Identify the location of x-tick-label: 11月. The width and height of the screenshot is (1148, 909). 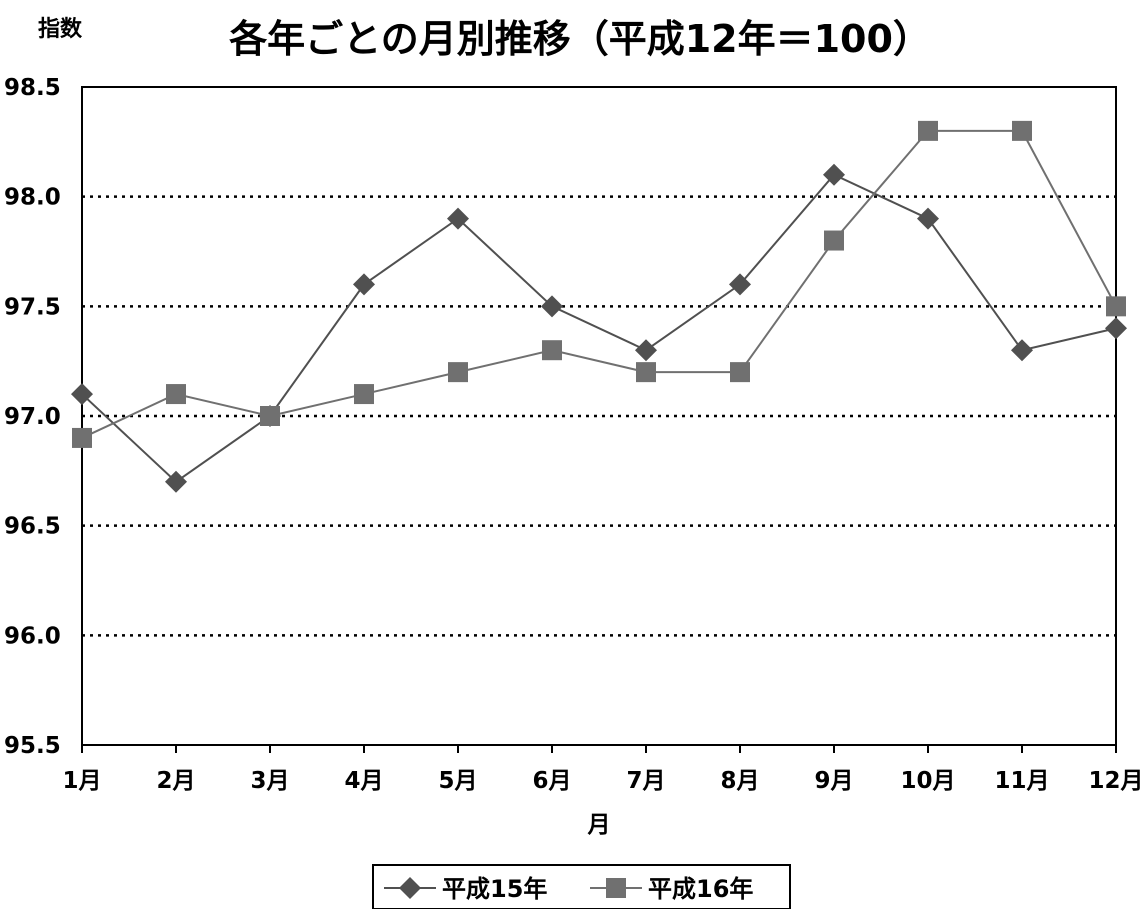
(1021, 781).